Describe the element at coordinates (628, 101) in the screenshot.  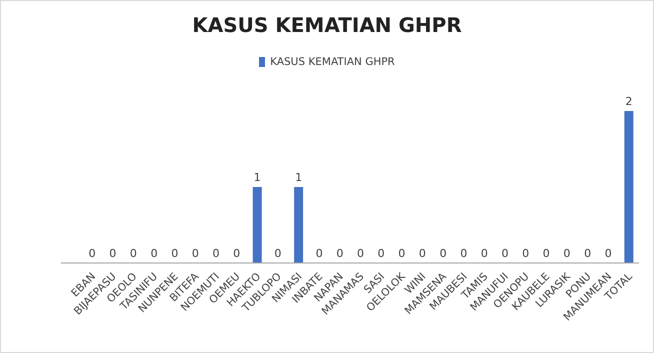
I see `data-label: 2` at that location.